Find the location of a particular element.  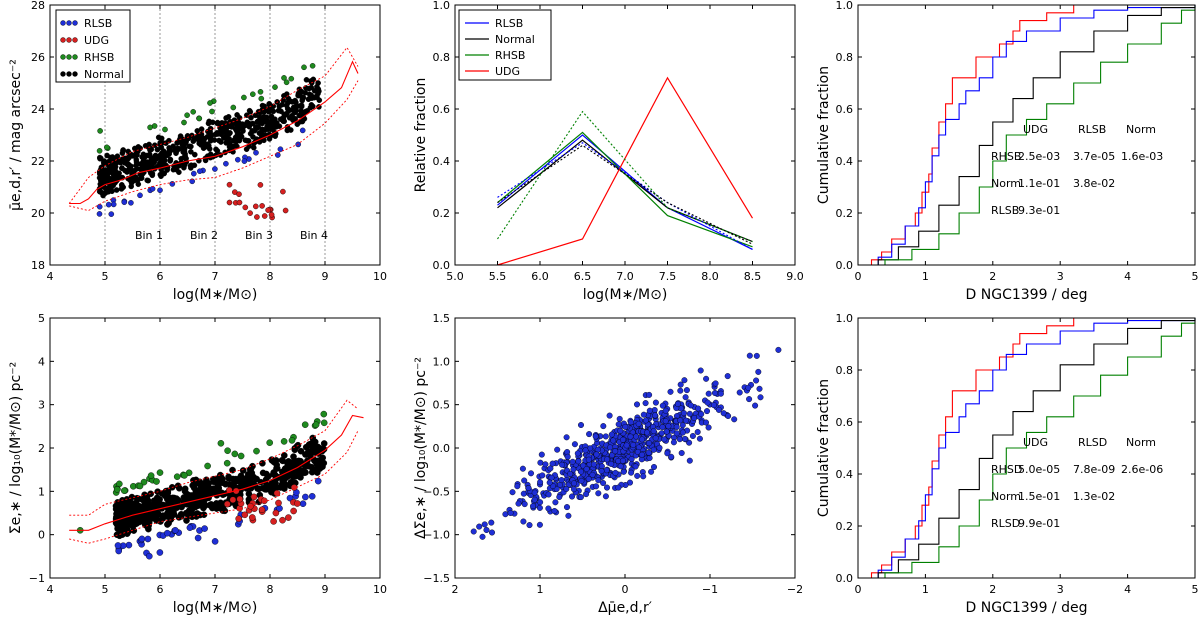

y-tick-label: 0.2 is located at coordinates (845, 526).